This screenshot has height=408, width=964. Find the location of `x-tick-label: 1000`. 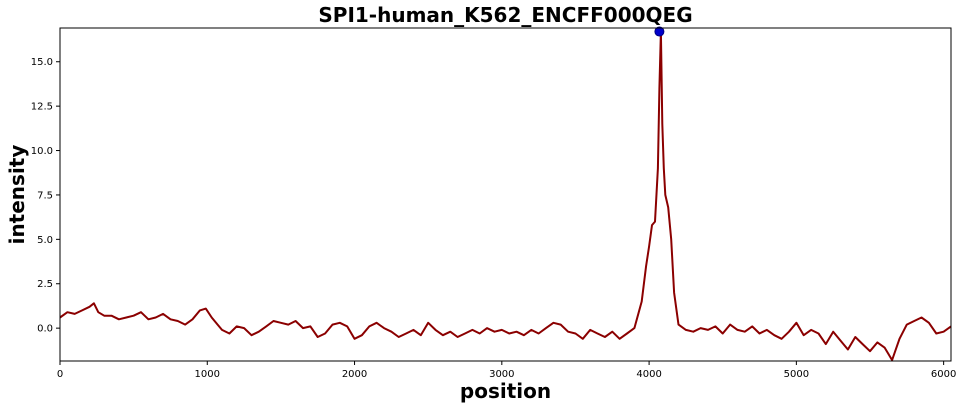

x-tick-label: 1000 is located at coordinates (207, 374).